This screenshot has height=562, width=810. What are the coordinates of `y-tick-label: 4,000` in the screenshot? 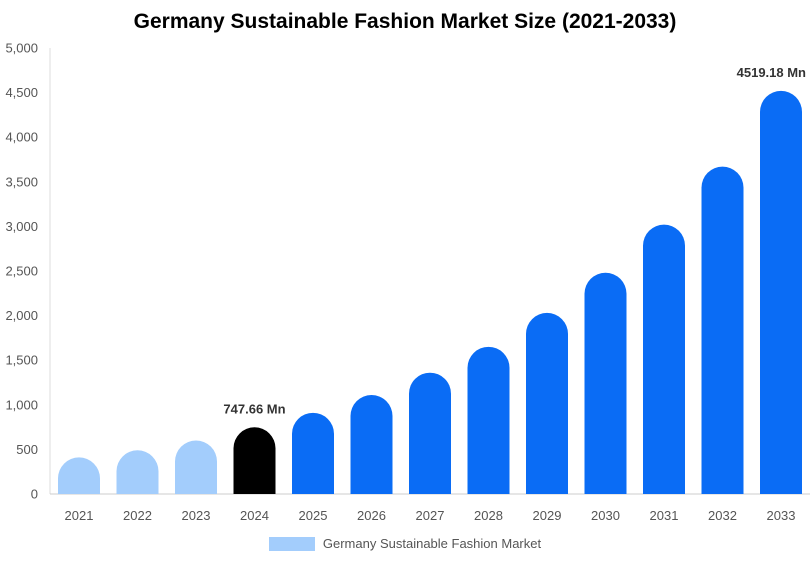 It's located at (21, 137).